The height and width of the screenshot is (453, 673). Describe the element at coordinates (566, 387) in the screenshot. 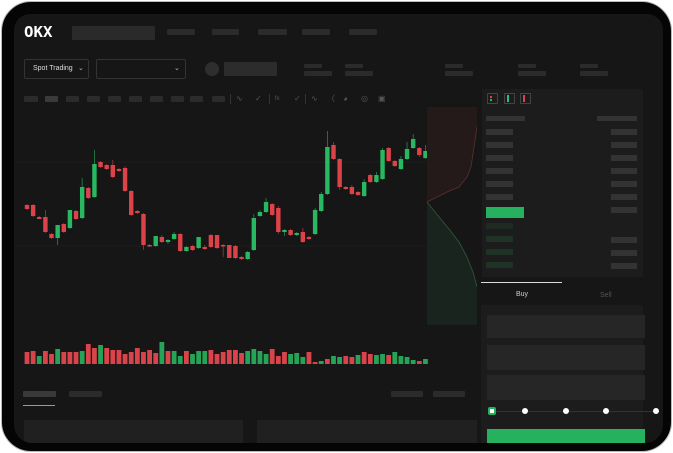

I see `total-input` at that location.